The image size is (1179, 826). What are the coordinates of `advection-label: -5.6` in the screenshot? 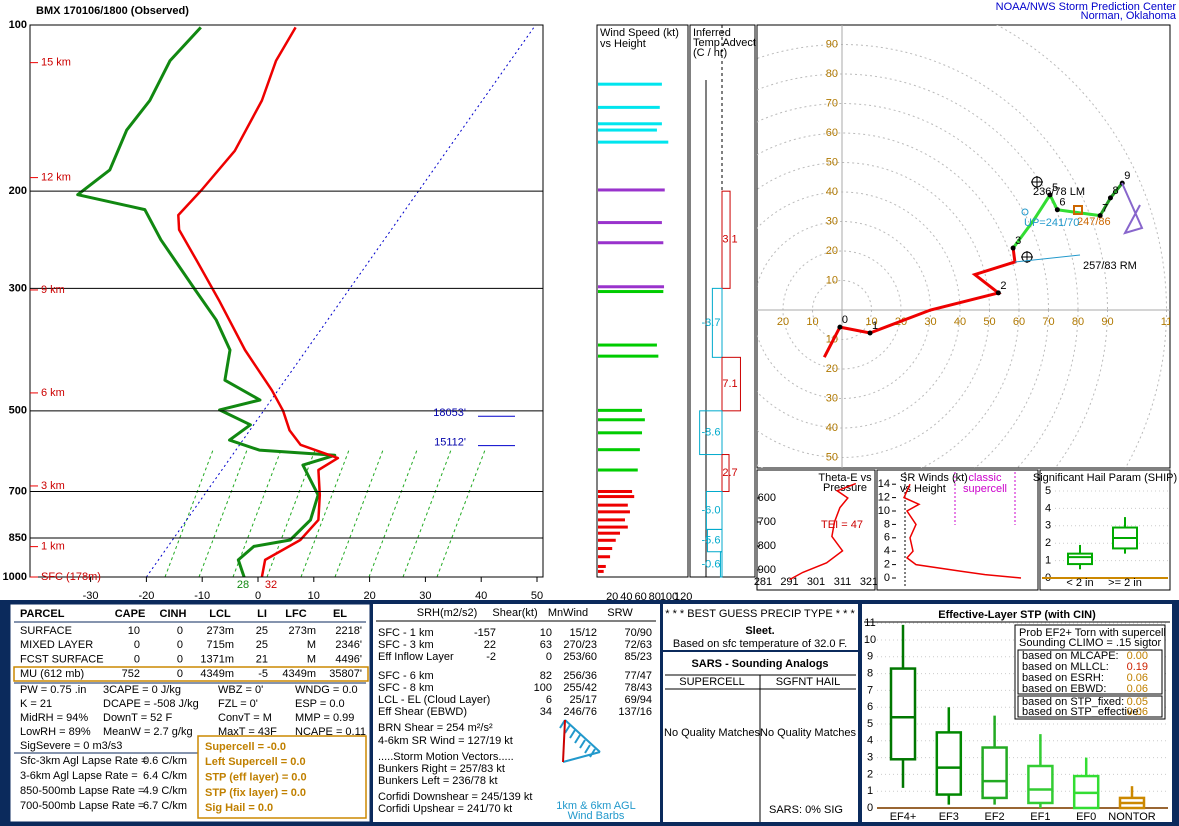 It's located at (711, 540).